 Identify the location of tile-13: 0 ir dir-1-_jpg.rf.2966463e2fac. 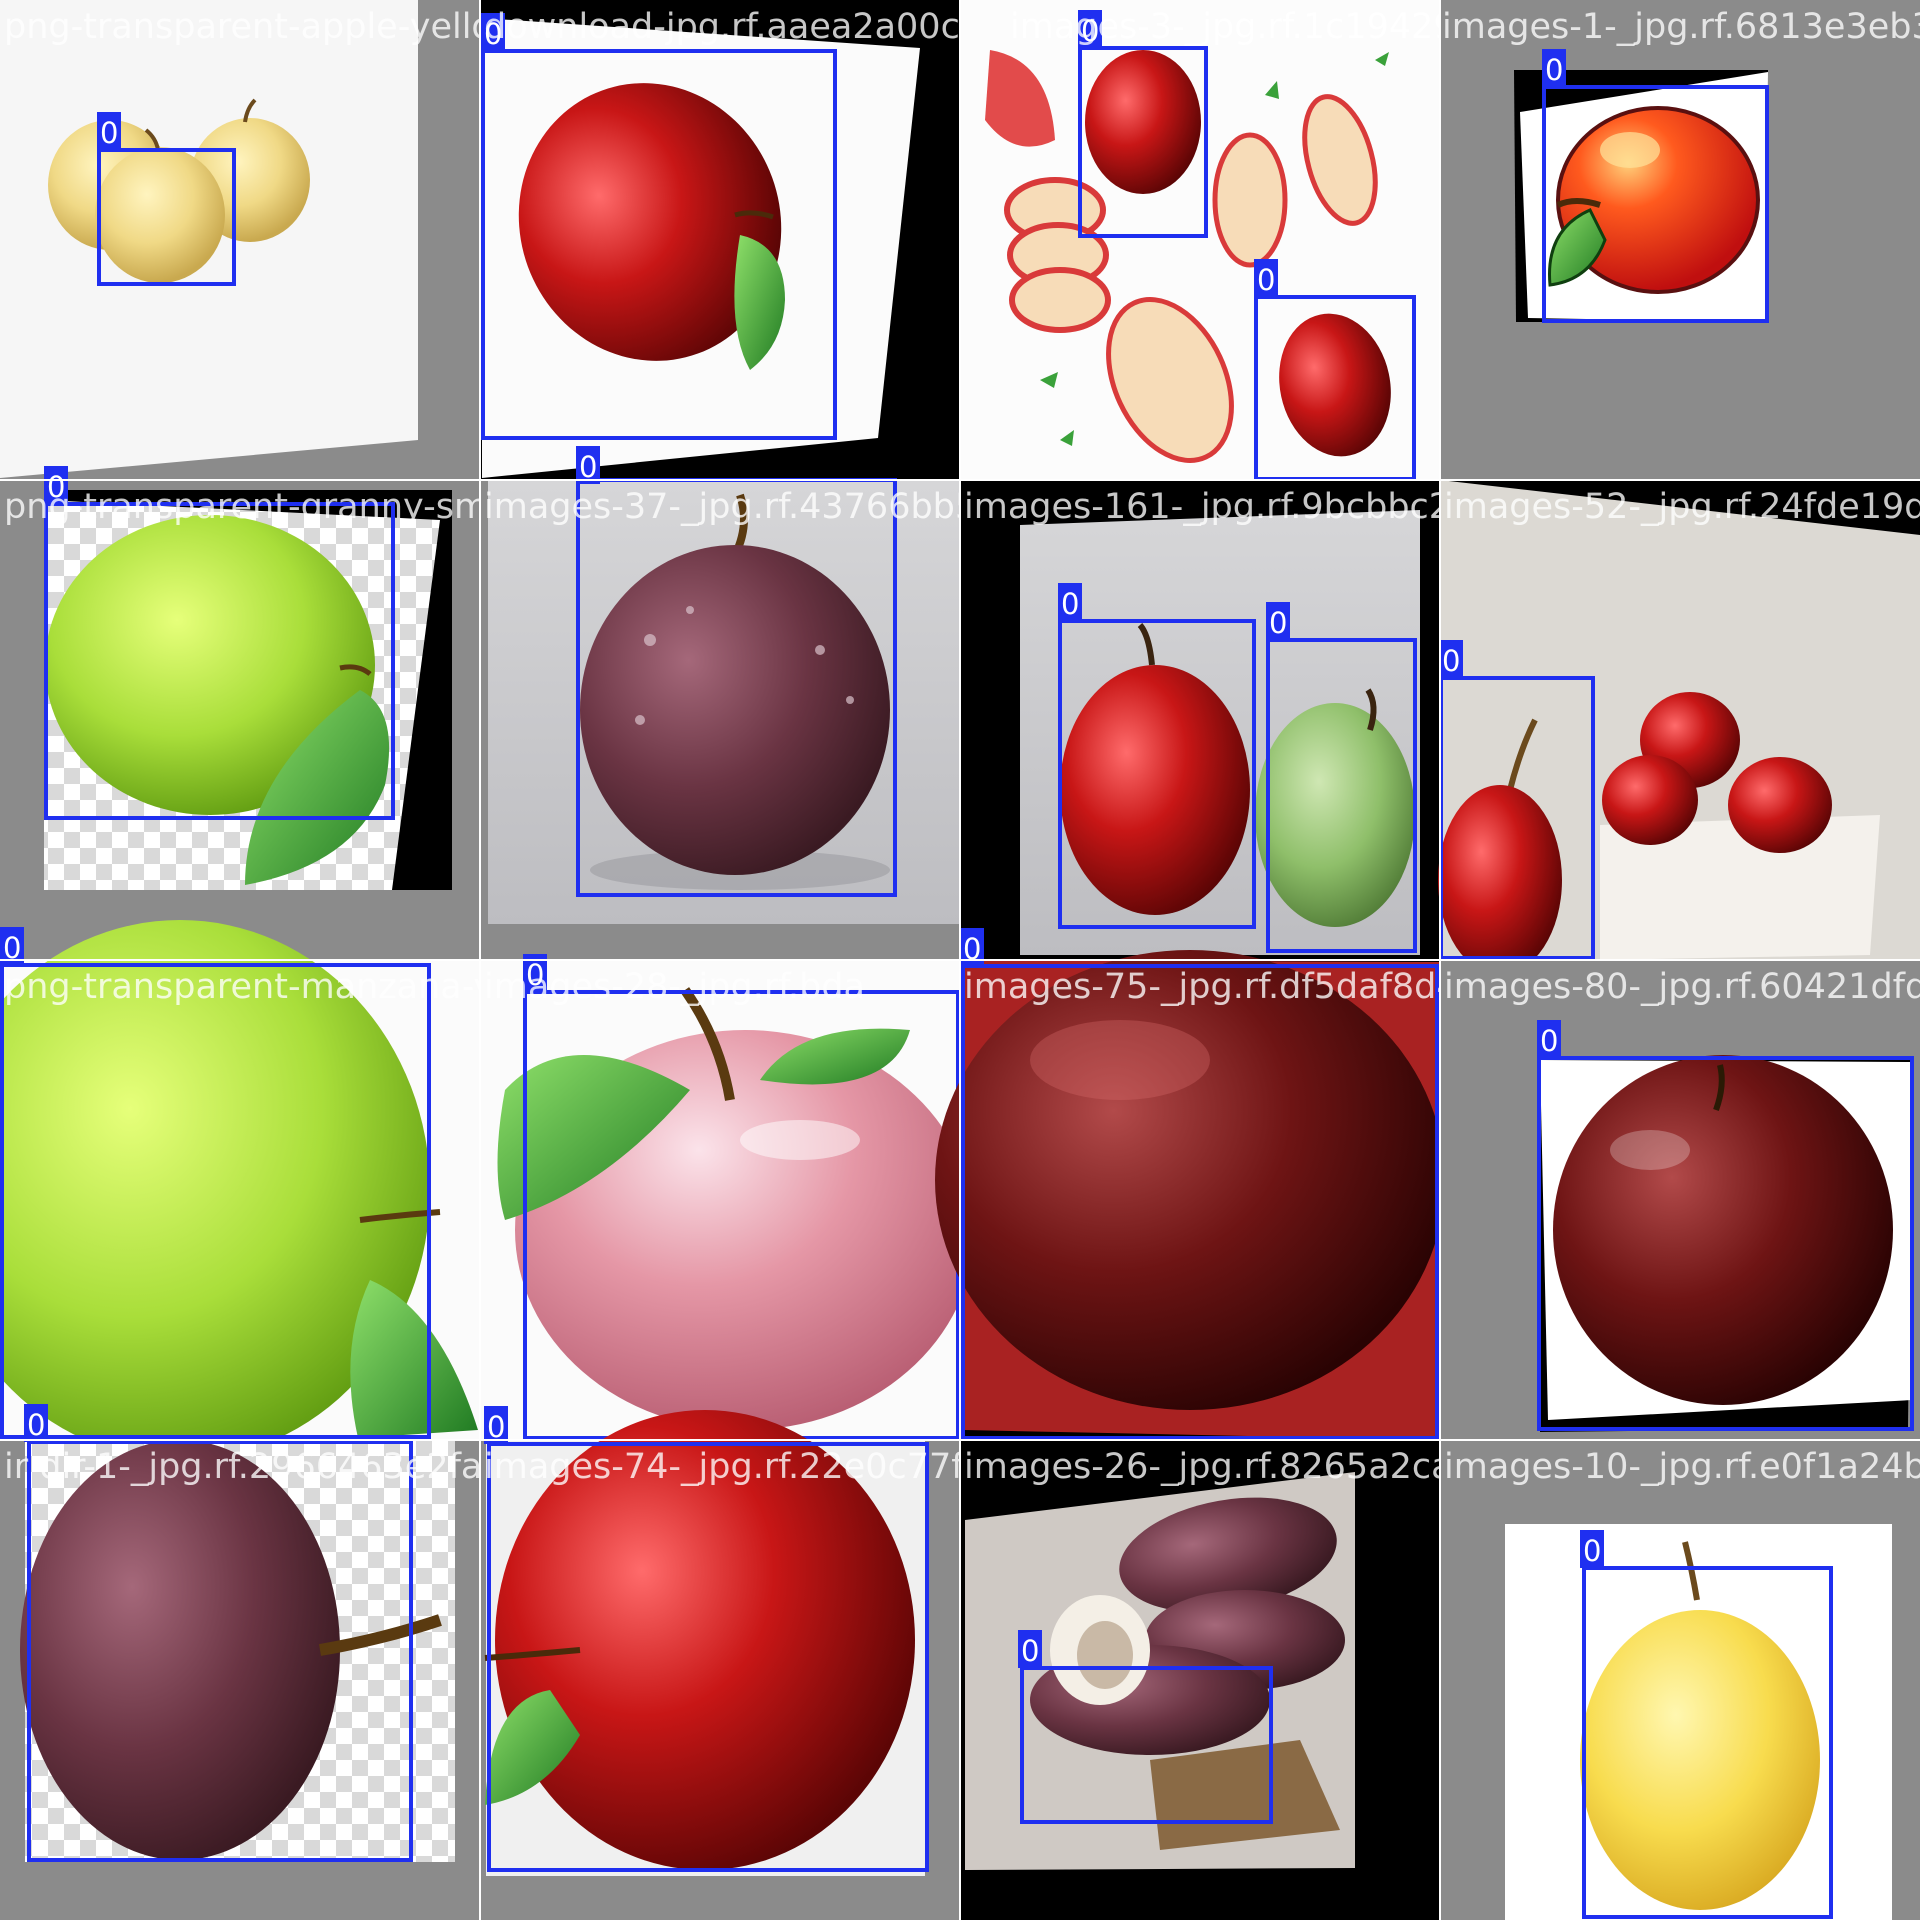
(251, 1662).